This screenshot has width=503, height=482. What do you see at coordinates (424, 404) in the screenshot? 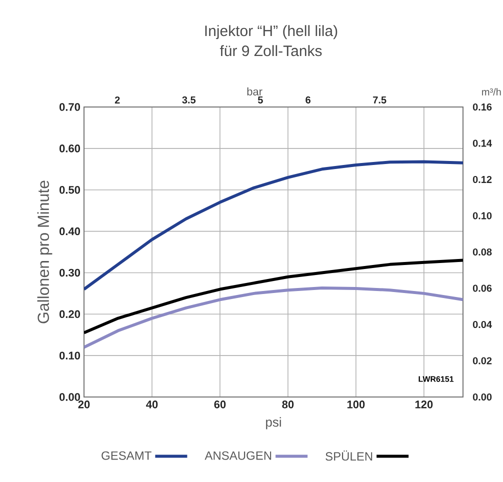
I see `x-tick-label: 120` at bounding box center [424, 404].